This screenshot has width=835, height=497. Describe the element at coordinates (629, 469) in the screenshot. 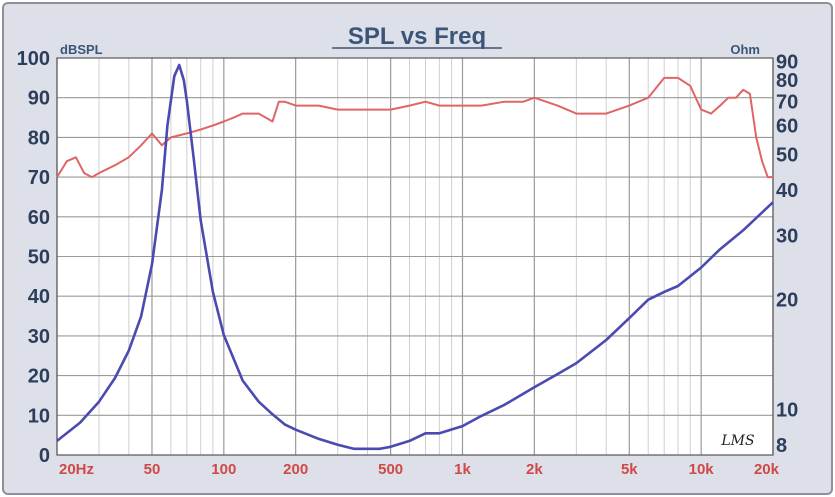

I see `x-tick-label: 5k` at that location.